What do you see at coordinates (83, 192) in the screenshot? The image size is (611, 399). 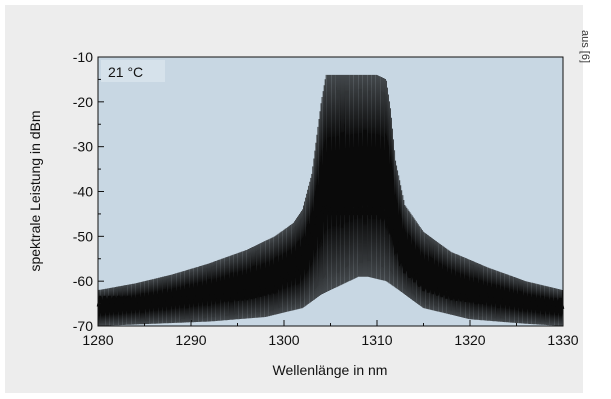 I see `y-tick-label: -40` at bounding box center [83, 192].